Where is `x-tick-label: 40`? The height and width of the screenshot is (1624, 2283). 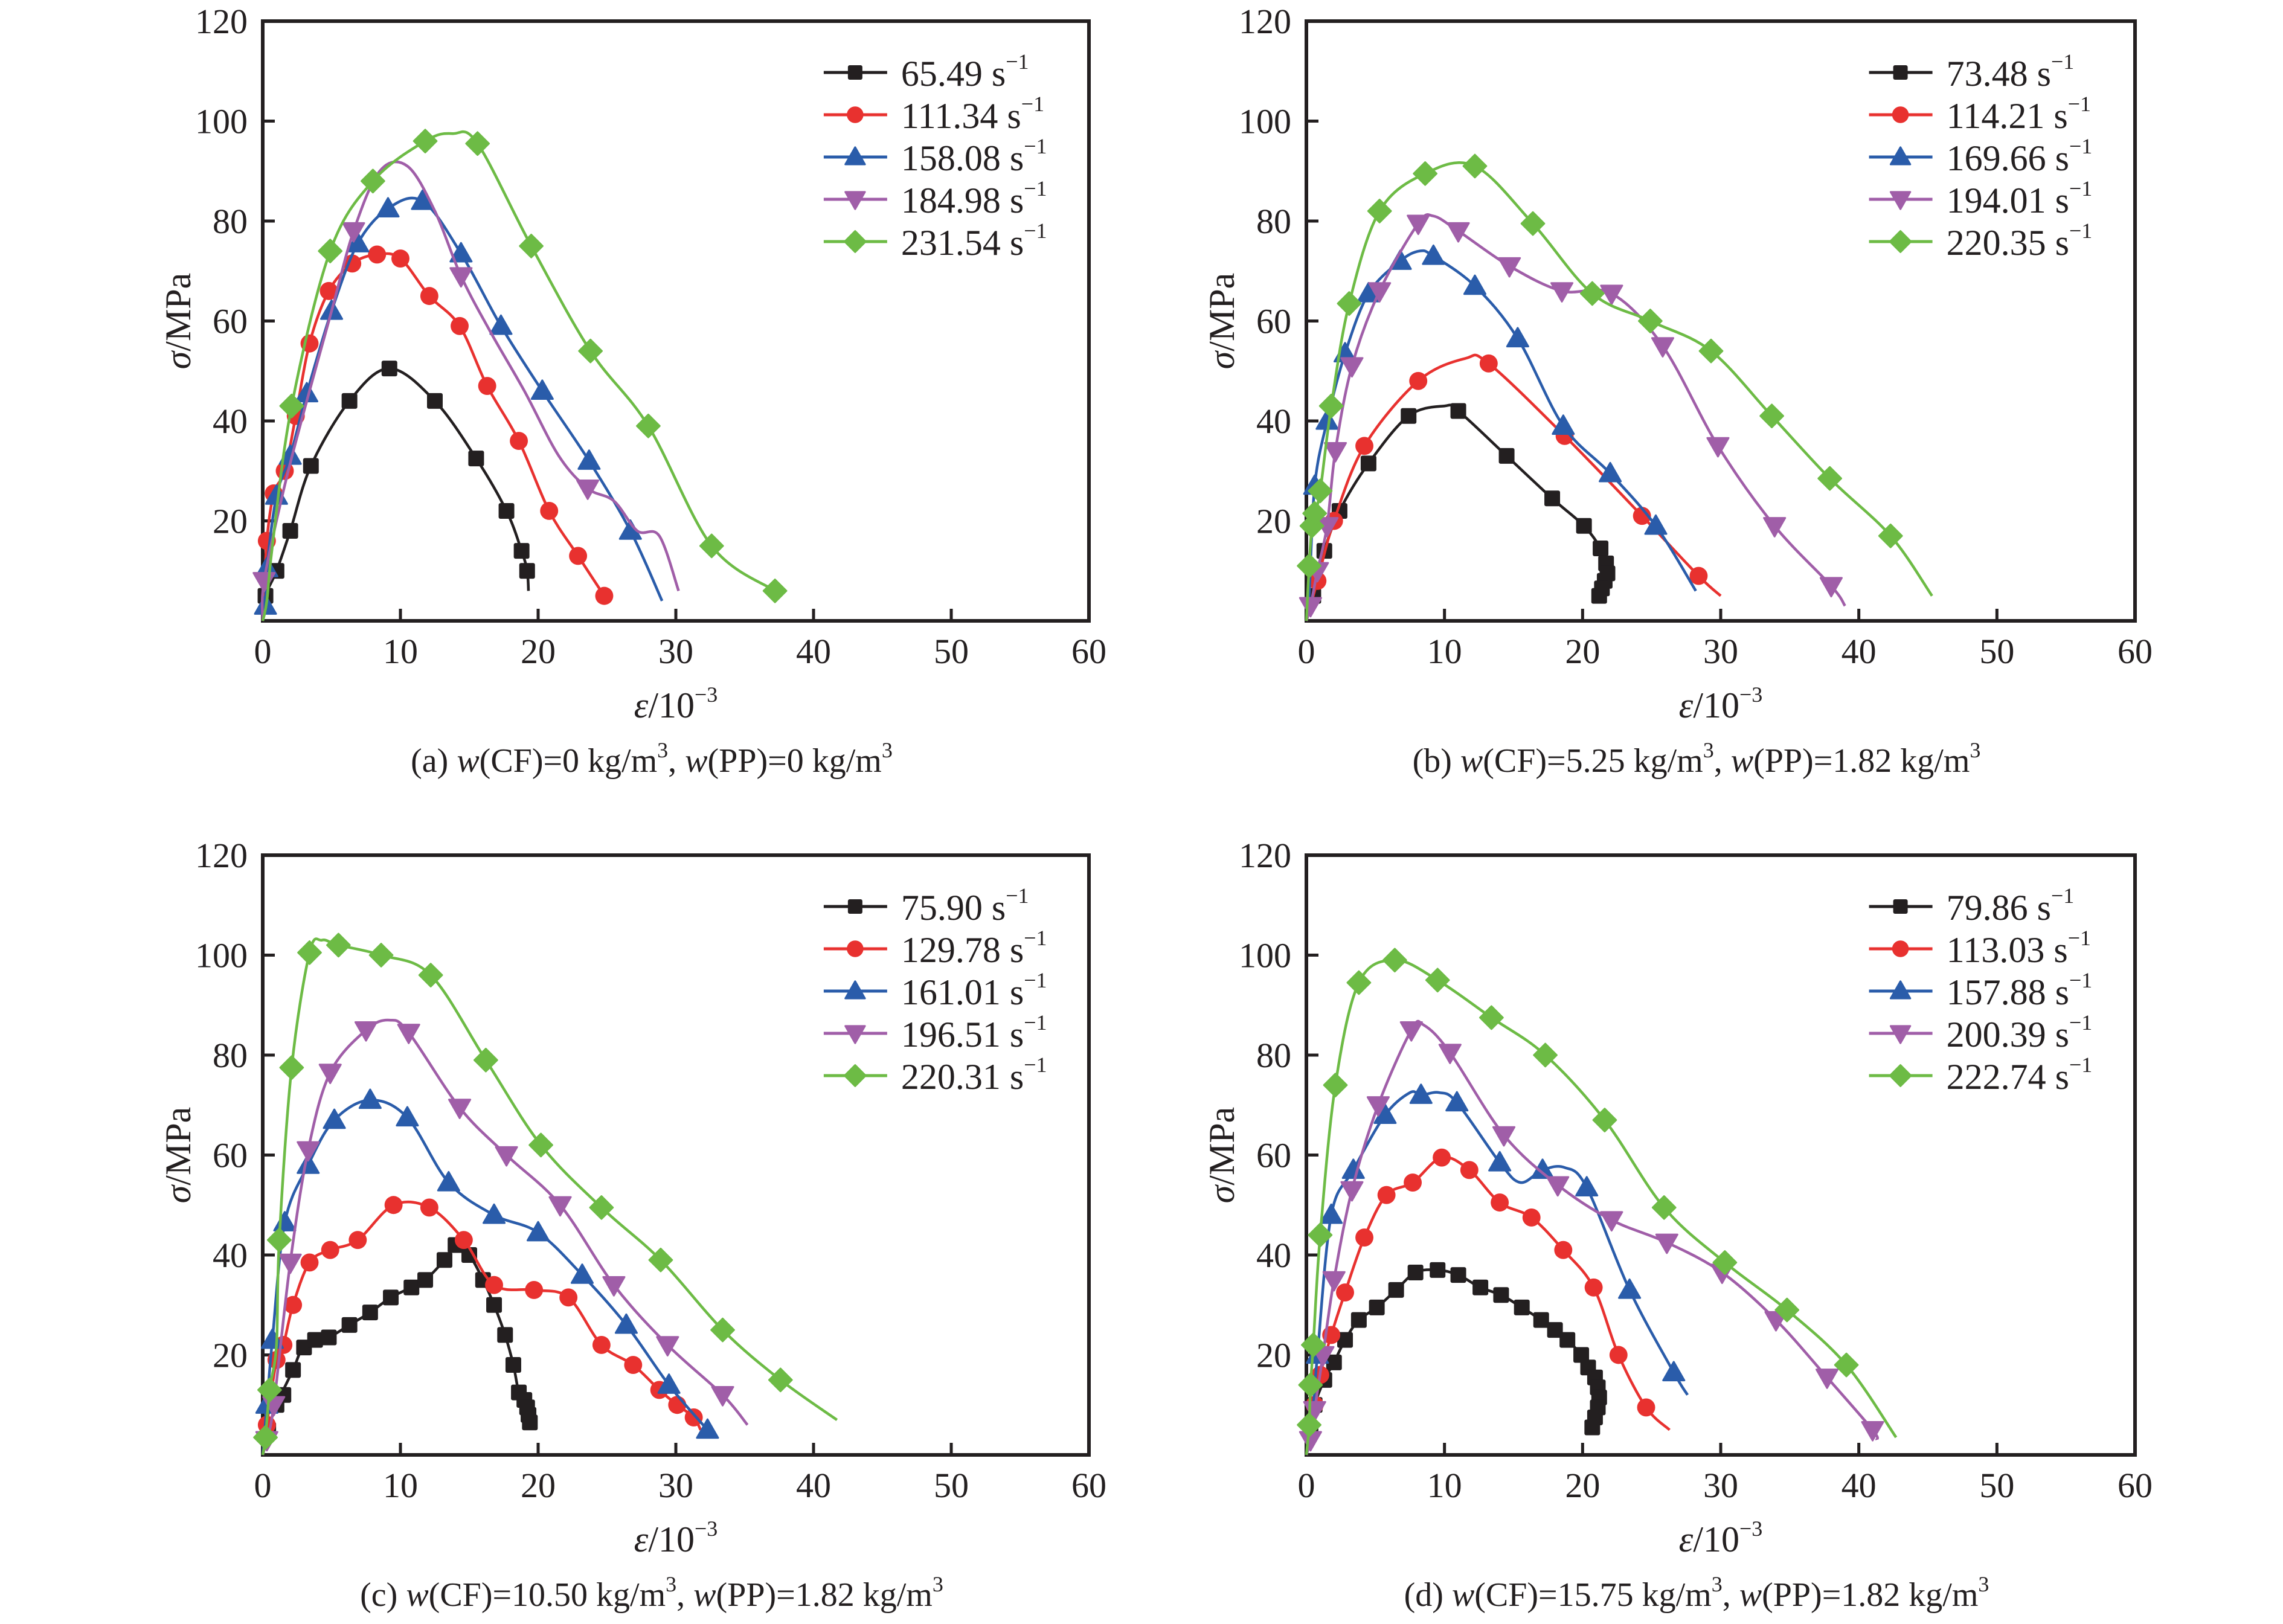 x-tick-label: 40 is located at coordinates (1859, 652).